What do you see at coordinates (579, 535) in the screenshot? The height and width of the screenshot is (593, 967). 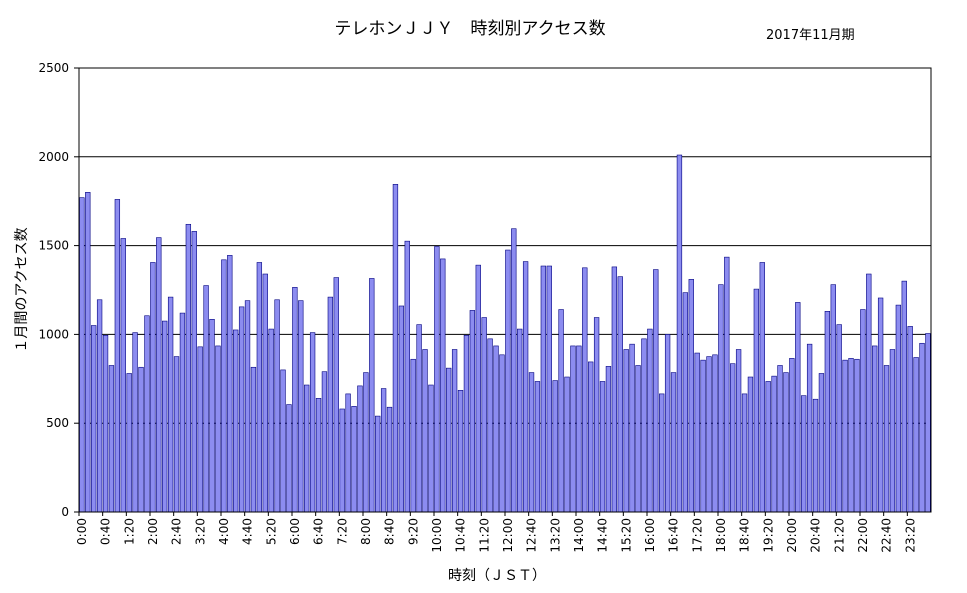 I see `x-tick-label: 14:00` at bounding box center [579, 535].